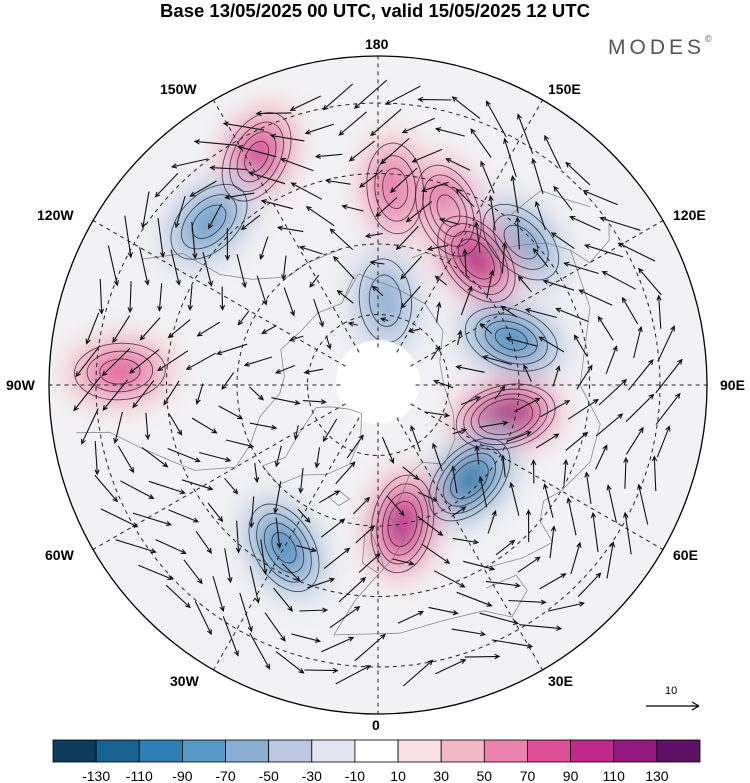 This screenshot has height=783, width=750. I want to click on lon-label-30e: 30E, so click(560, 681).